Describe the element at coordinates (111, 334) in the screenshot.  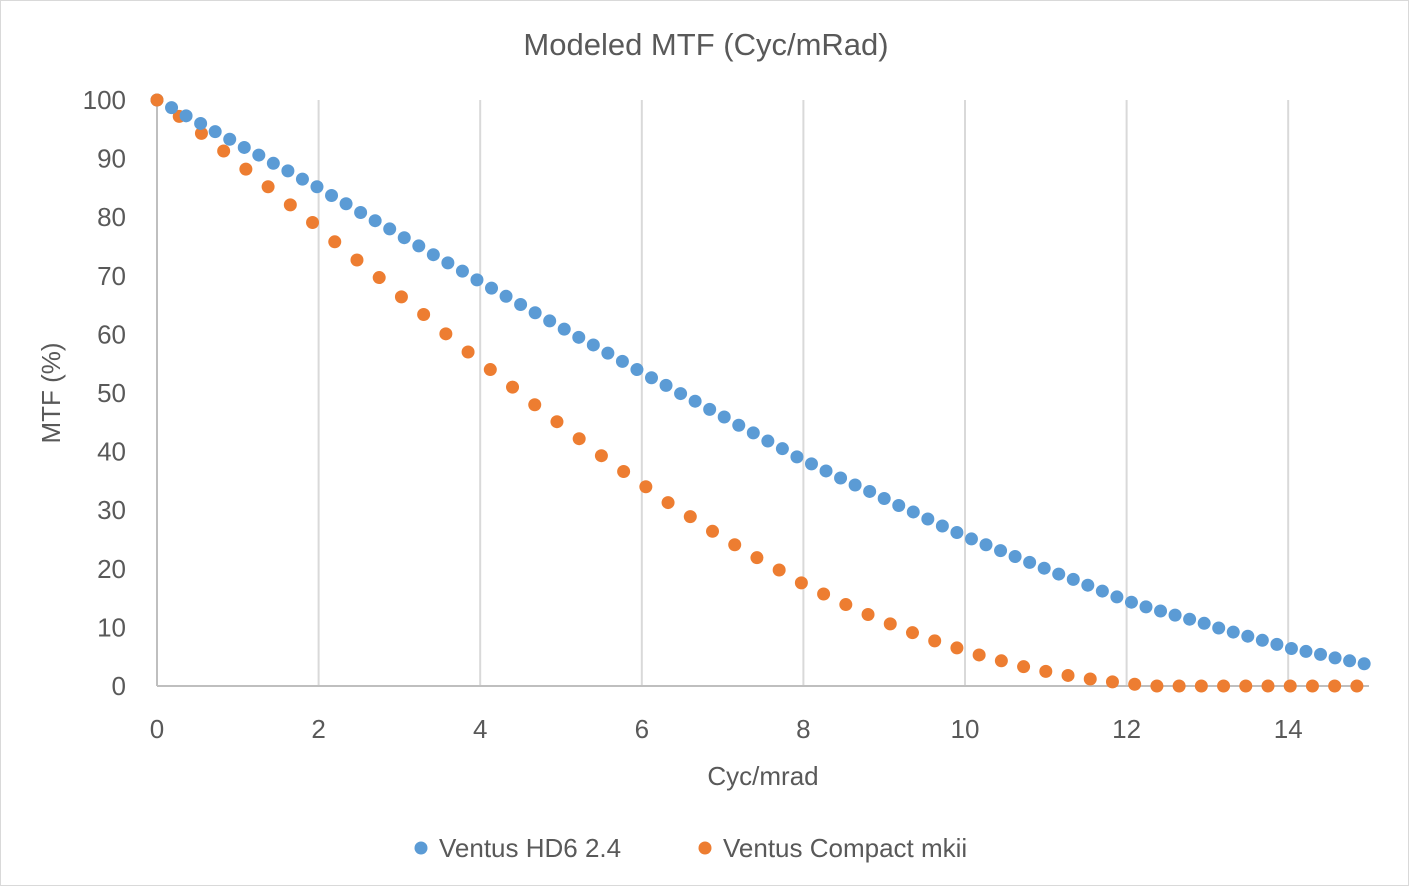
I see `y-tick-label: 60` at that location.